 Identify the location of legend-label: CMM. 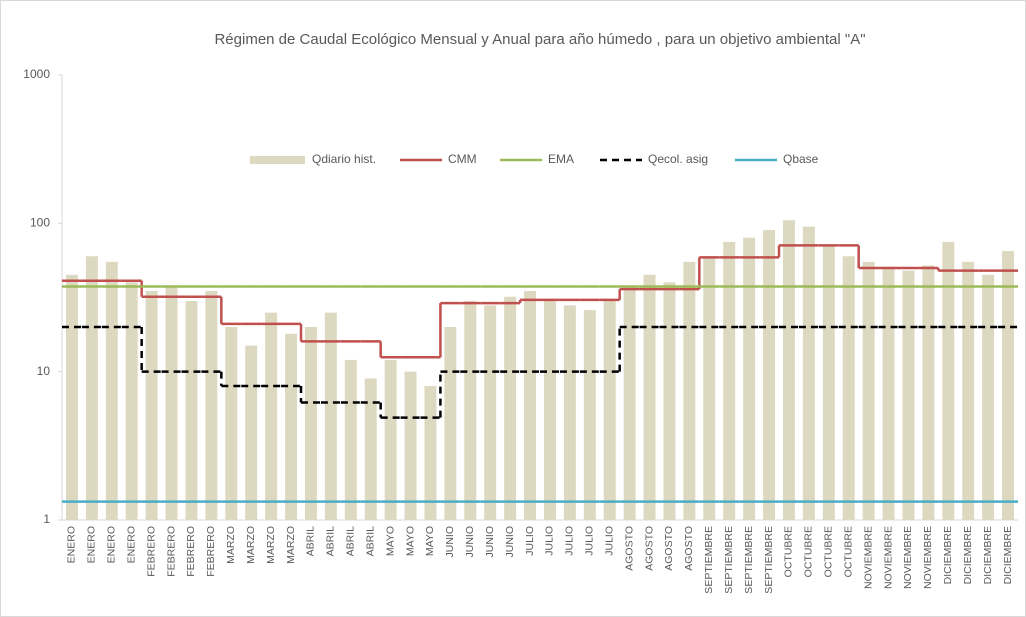
(462, 159).